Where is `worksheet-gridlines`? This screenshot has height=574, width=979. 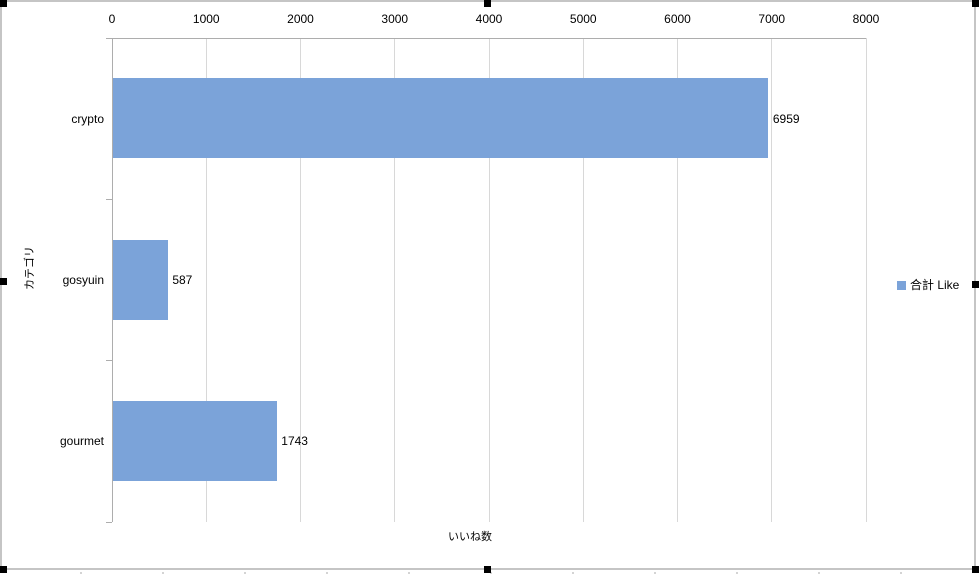
worksheet-gridlines is located at coordinates (489, 573).